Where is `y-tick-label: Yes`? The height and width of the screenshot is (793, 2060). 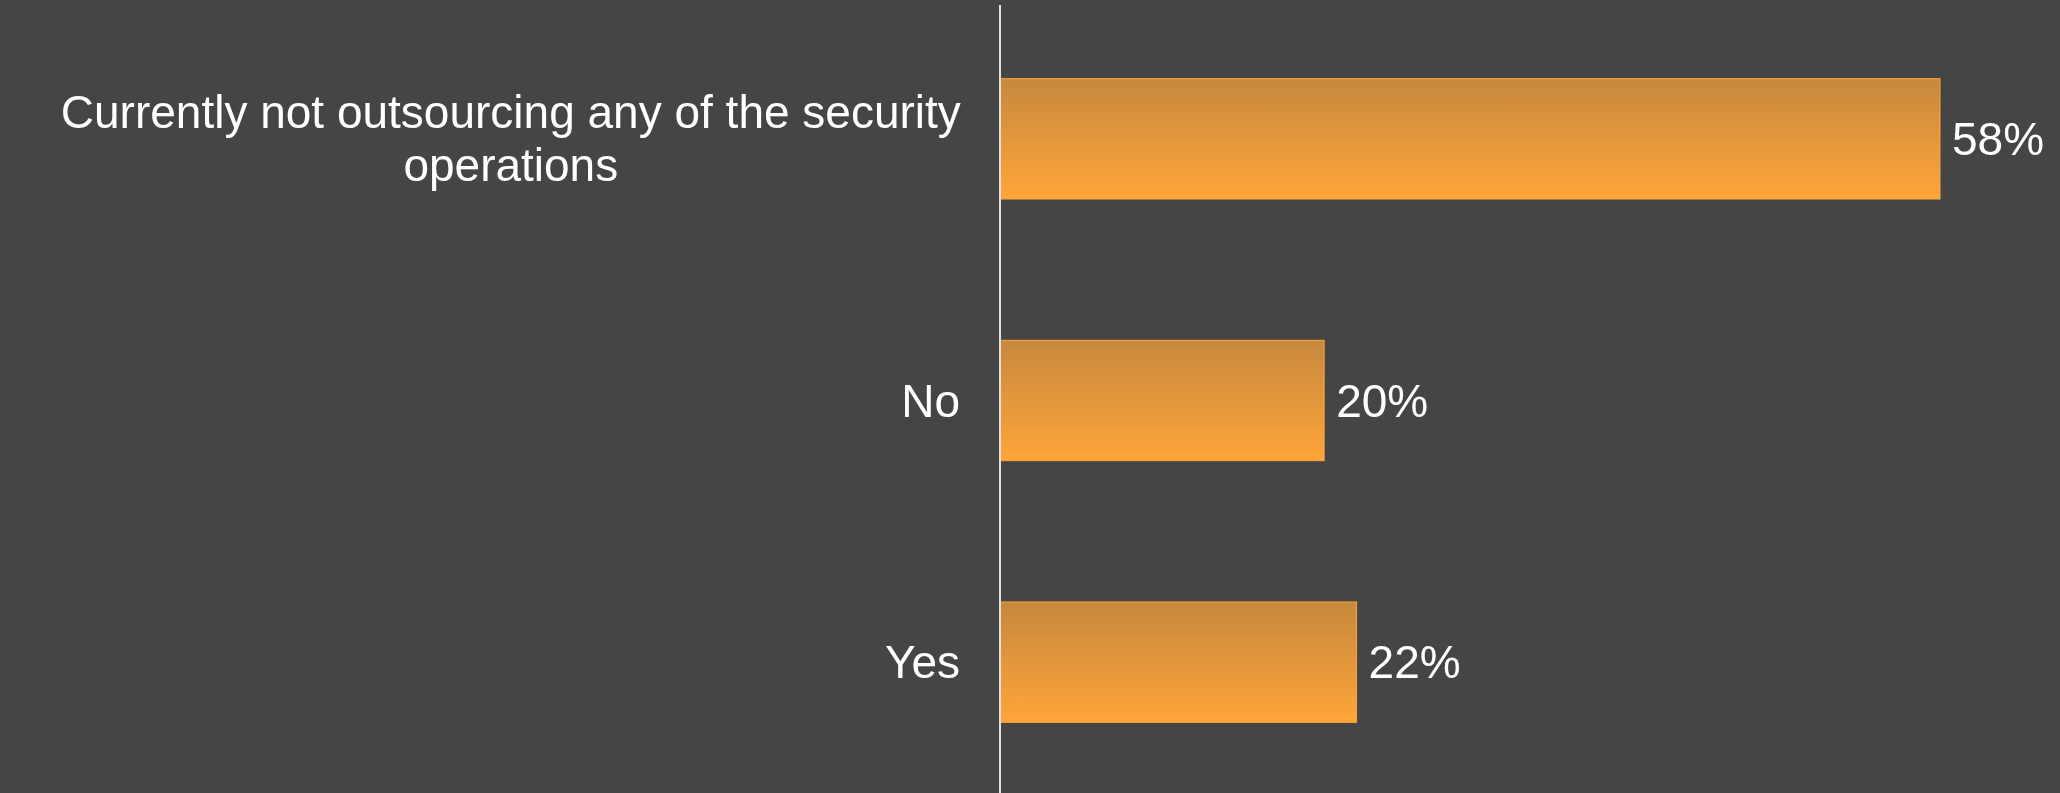
y-tick-label: Yes is located at coordinates (922, 662).